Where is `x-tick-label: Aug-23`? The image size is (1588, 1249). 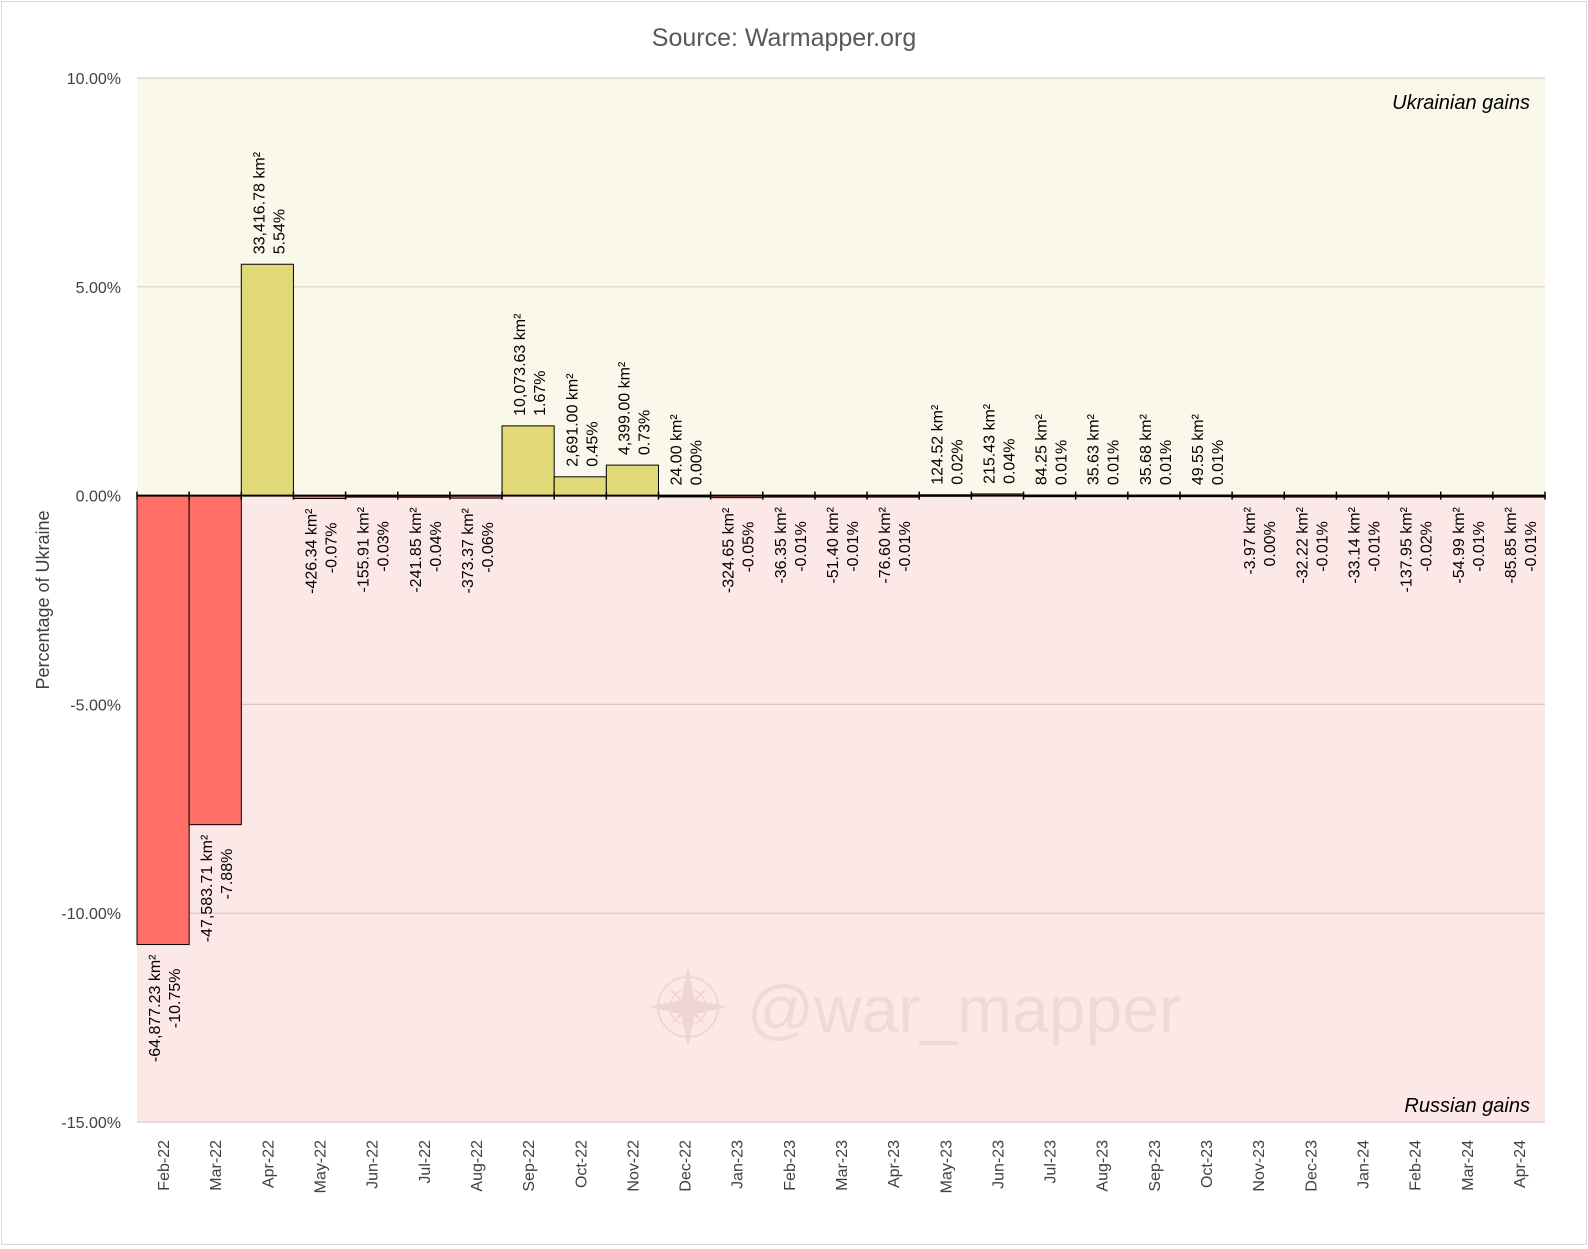 x-tick-label: Aug-23 is located at coordinates (1103, 1166).